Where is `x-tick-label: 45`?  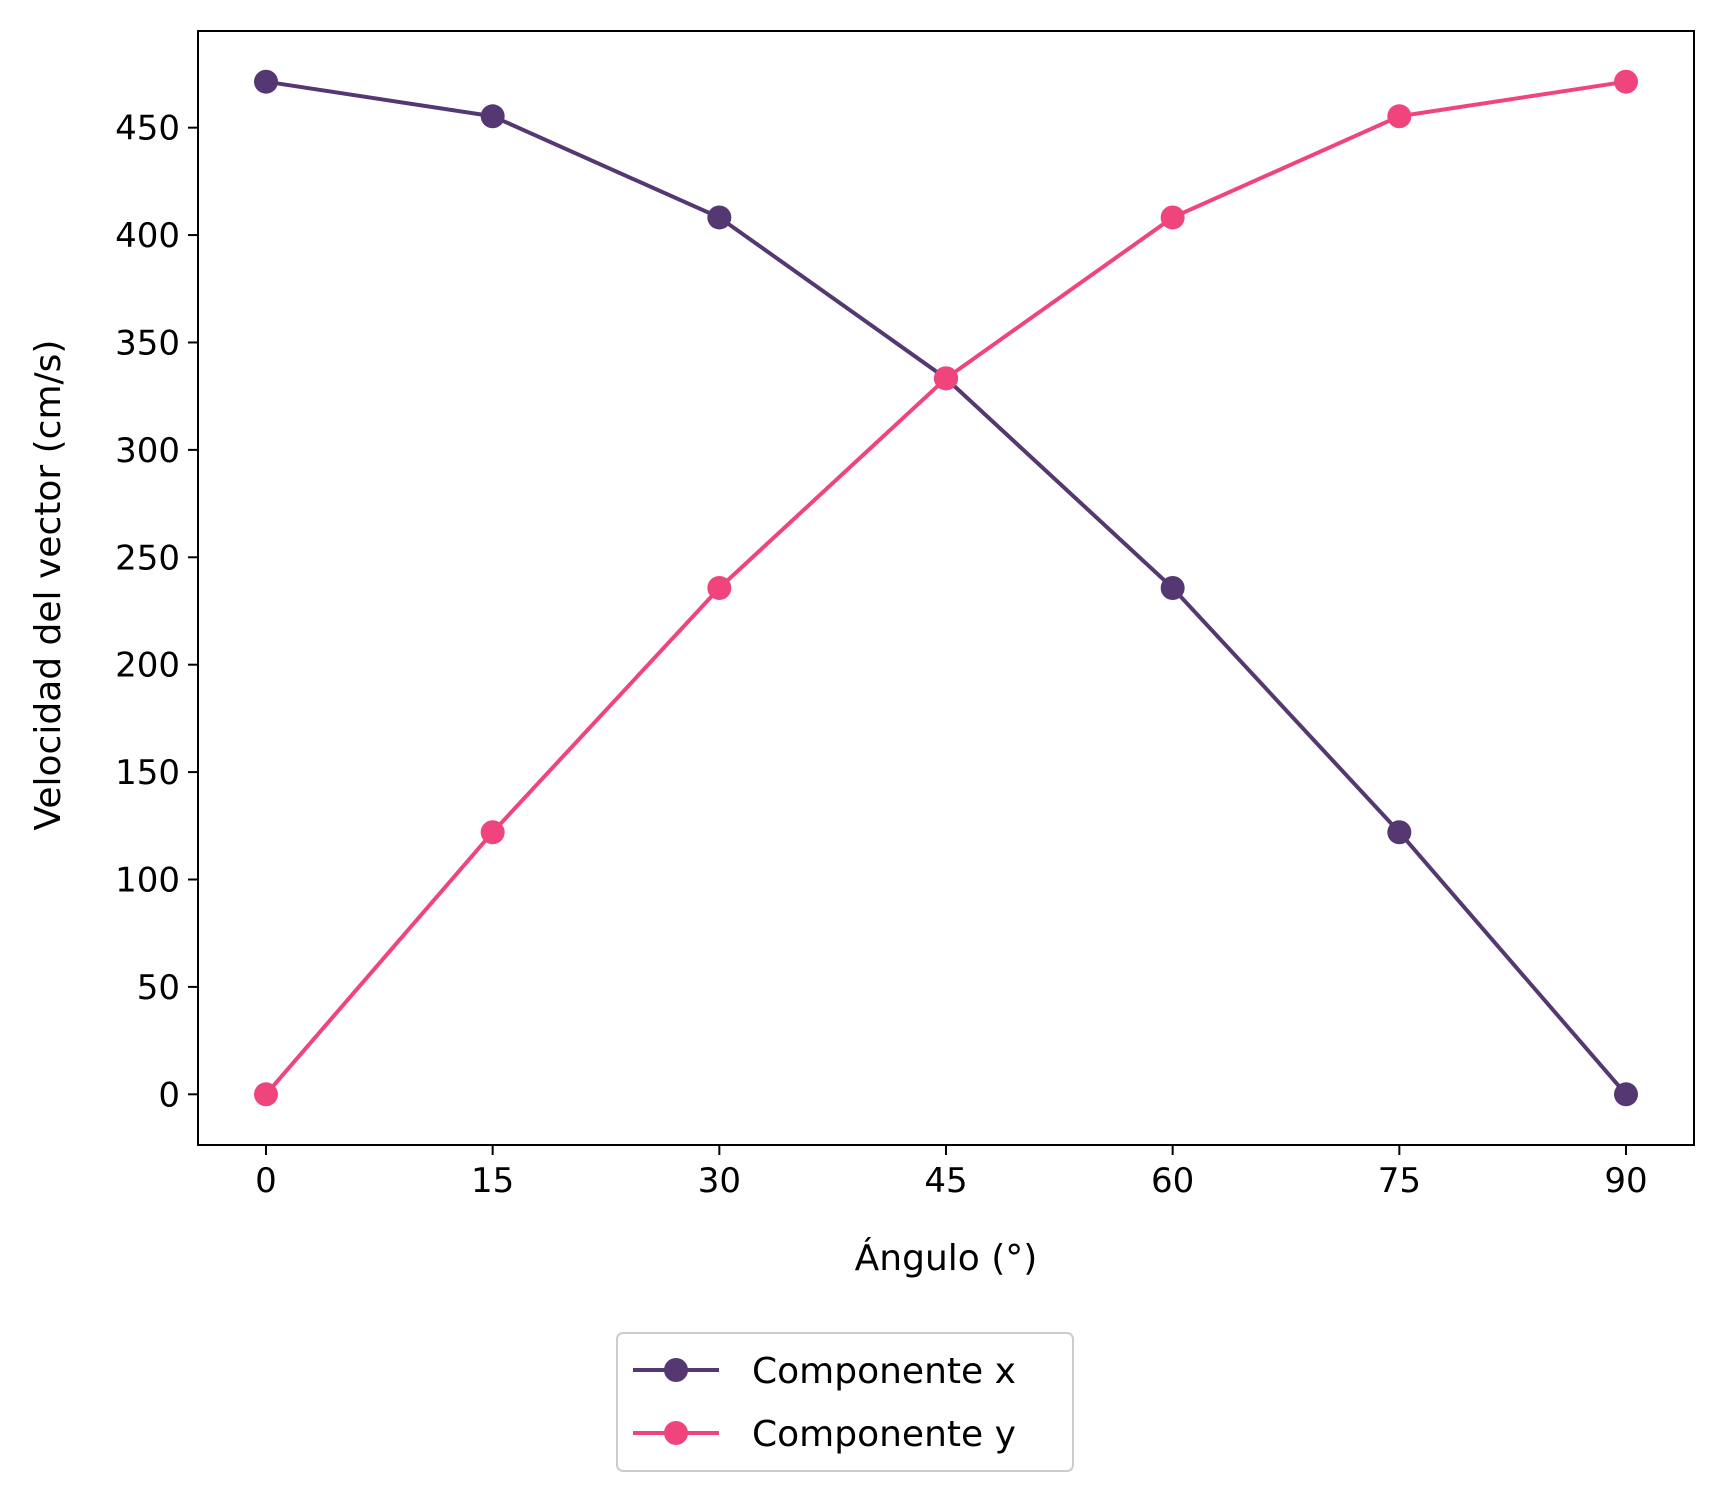 x-tick-label: 45 is located at coordinates (945, 1181).